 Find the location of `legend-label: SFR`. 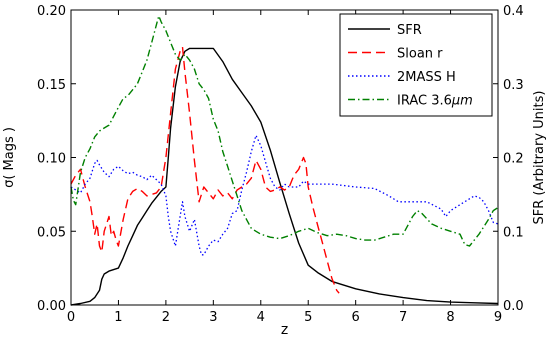

legend-label: SFR is located at coordinates (409, 30).